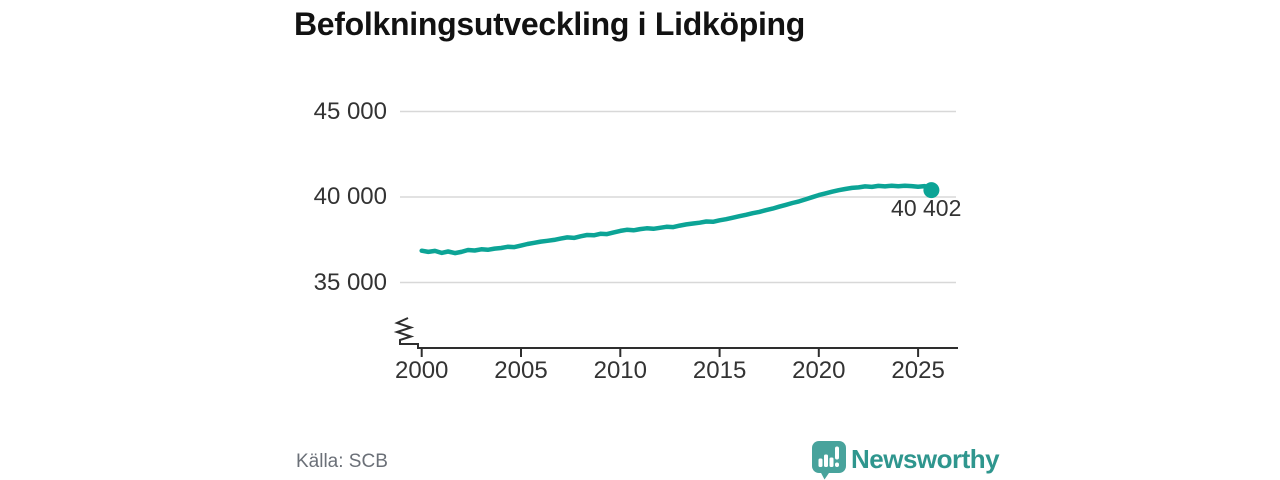 Image resolution: width=1280 pixels, height=480 pixels. I want to click on x-axis-label-2015: 2015, so click(719, 370).